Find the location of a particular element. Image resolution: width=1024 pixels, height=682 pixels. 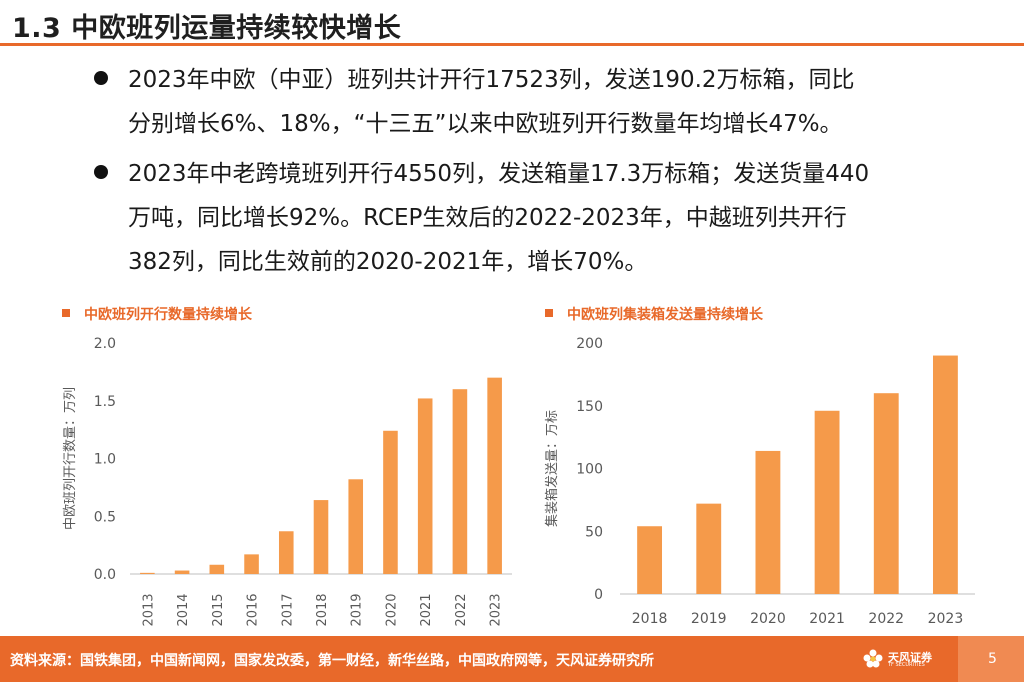

page-title: 1.3 中欧班列运量持续较快增长 is located at coordinates (207, 28).